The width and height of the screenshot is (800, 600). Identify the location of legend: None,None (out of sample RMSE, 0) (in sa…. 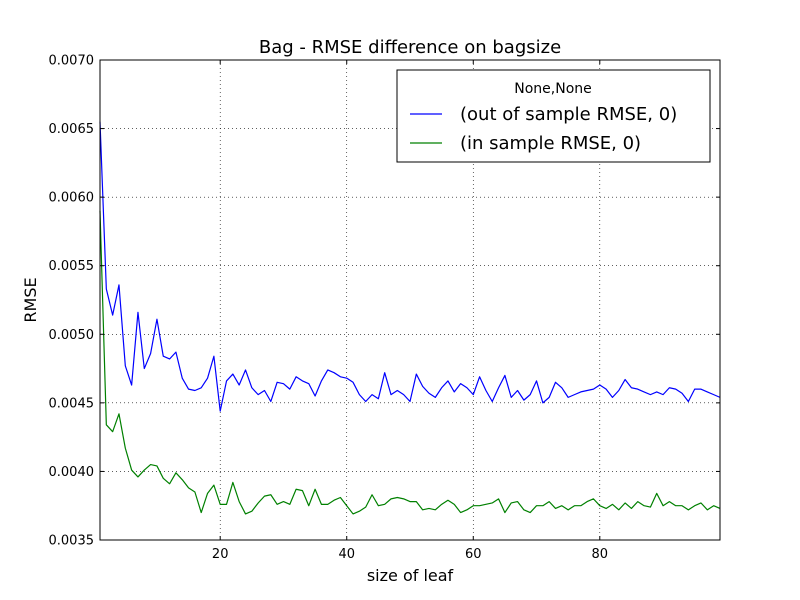
(553, 116).